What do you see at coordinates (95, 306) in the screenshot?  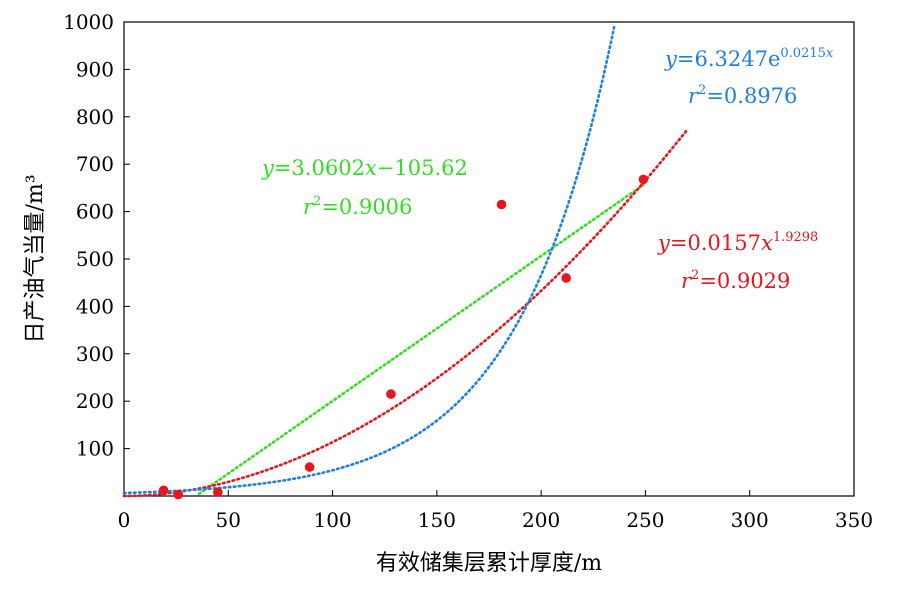 I see `y-tick-label: 400` at bounding box center [95, 306].